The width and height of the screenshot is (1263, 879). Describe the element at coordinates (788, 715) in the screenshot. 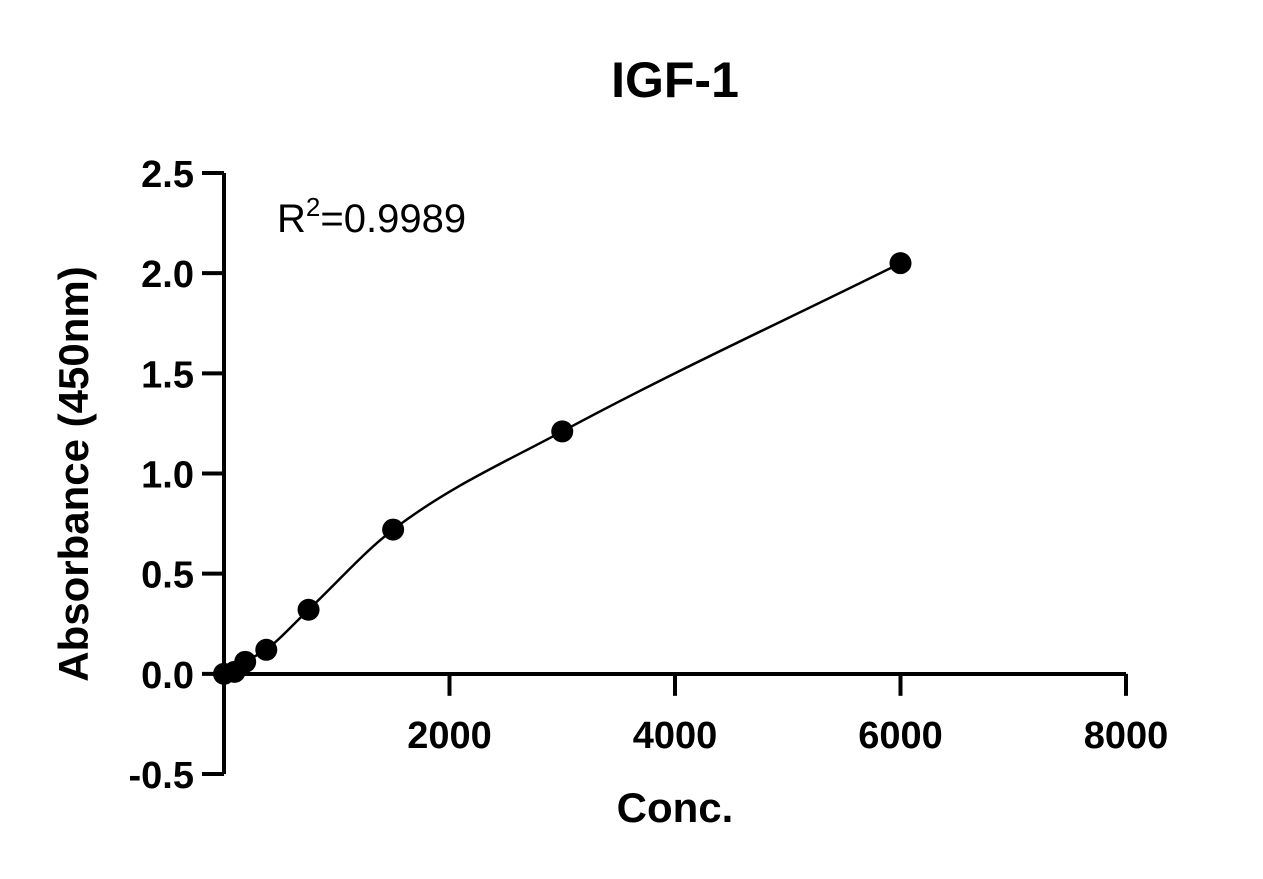

I see `x-ticks: 2000 4000 6000 8000` at that location.